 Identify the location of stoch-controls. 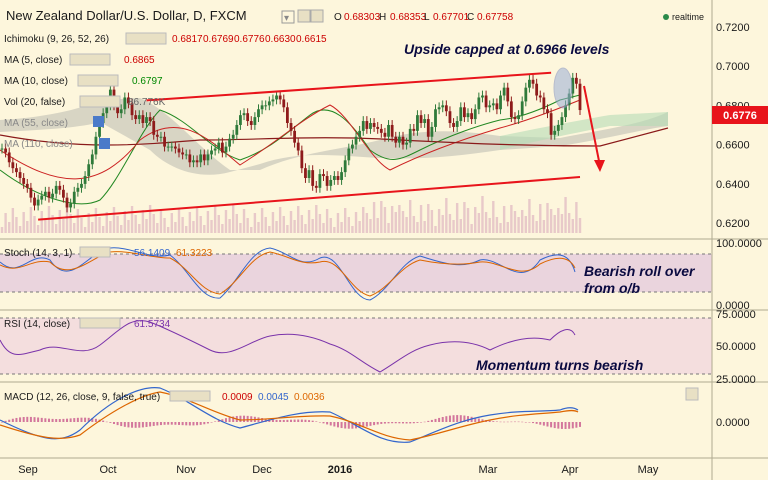
(95, 252).